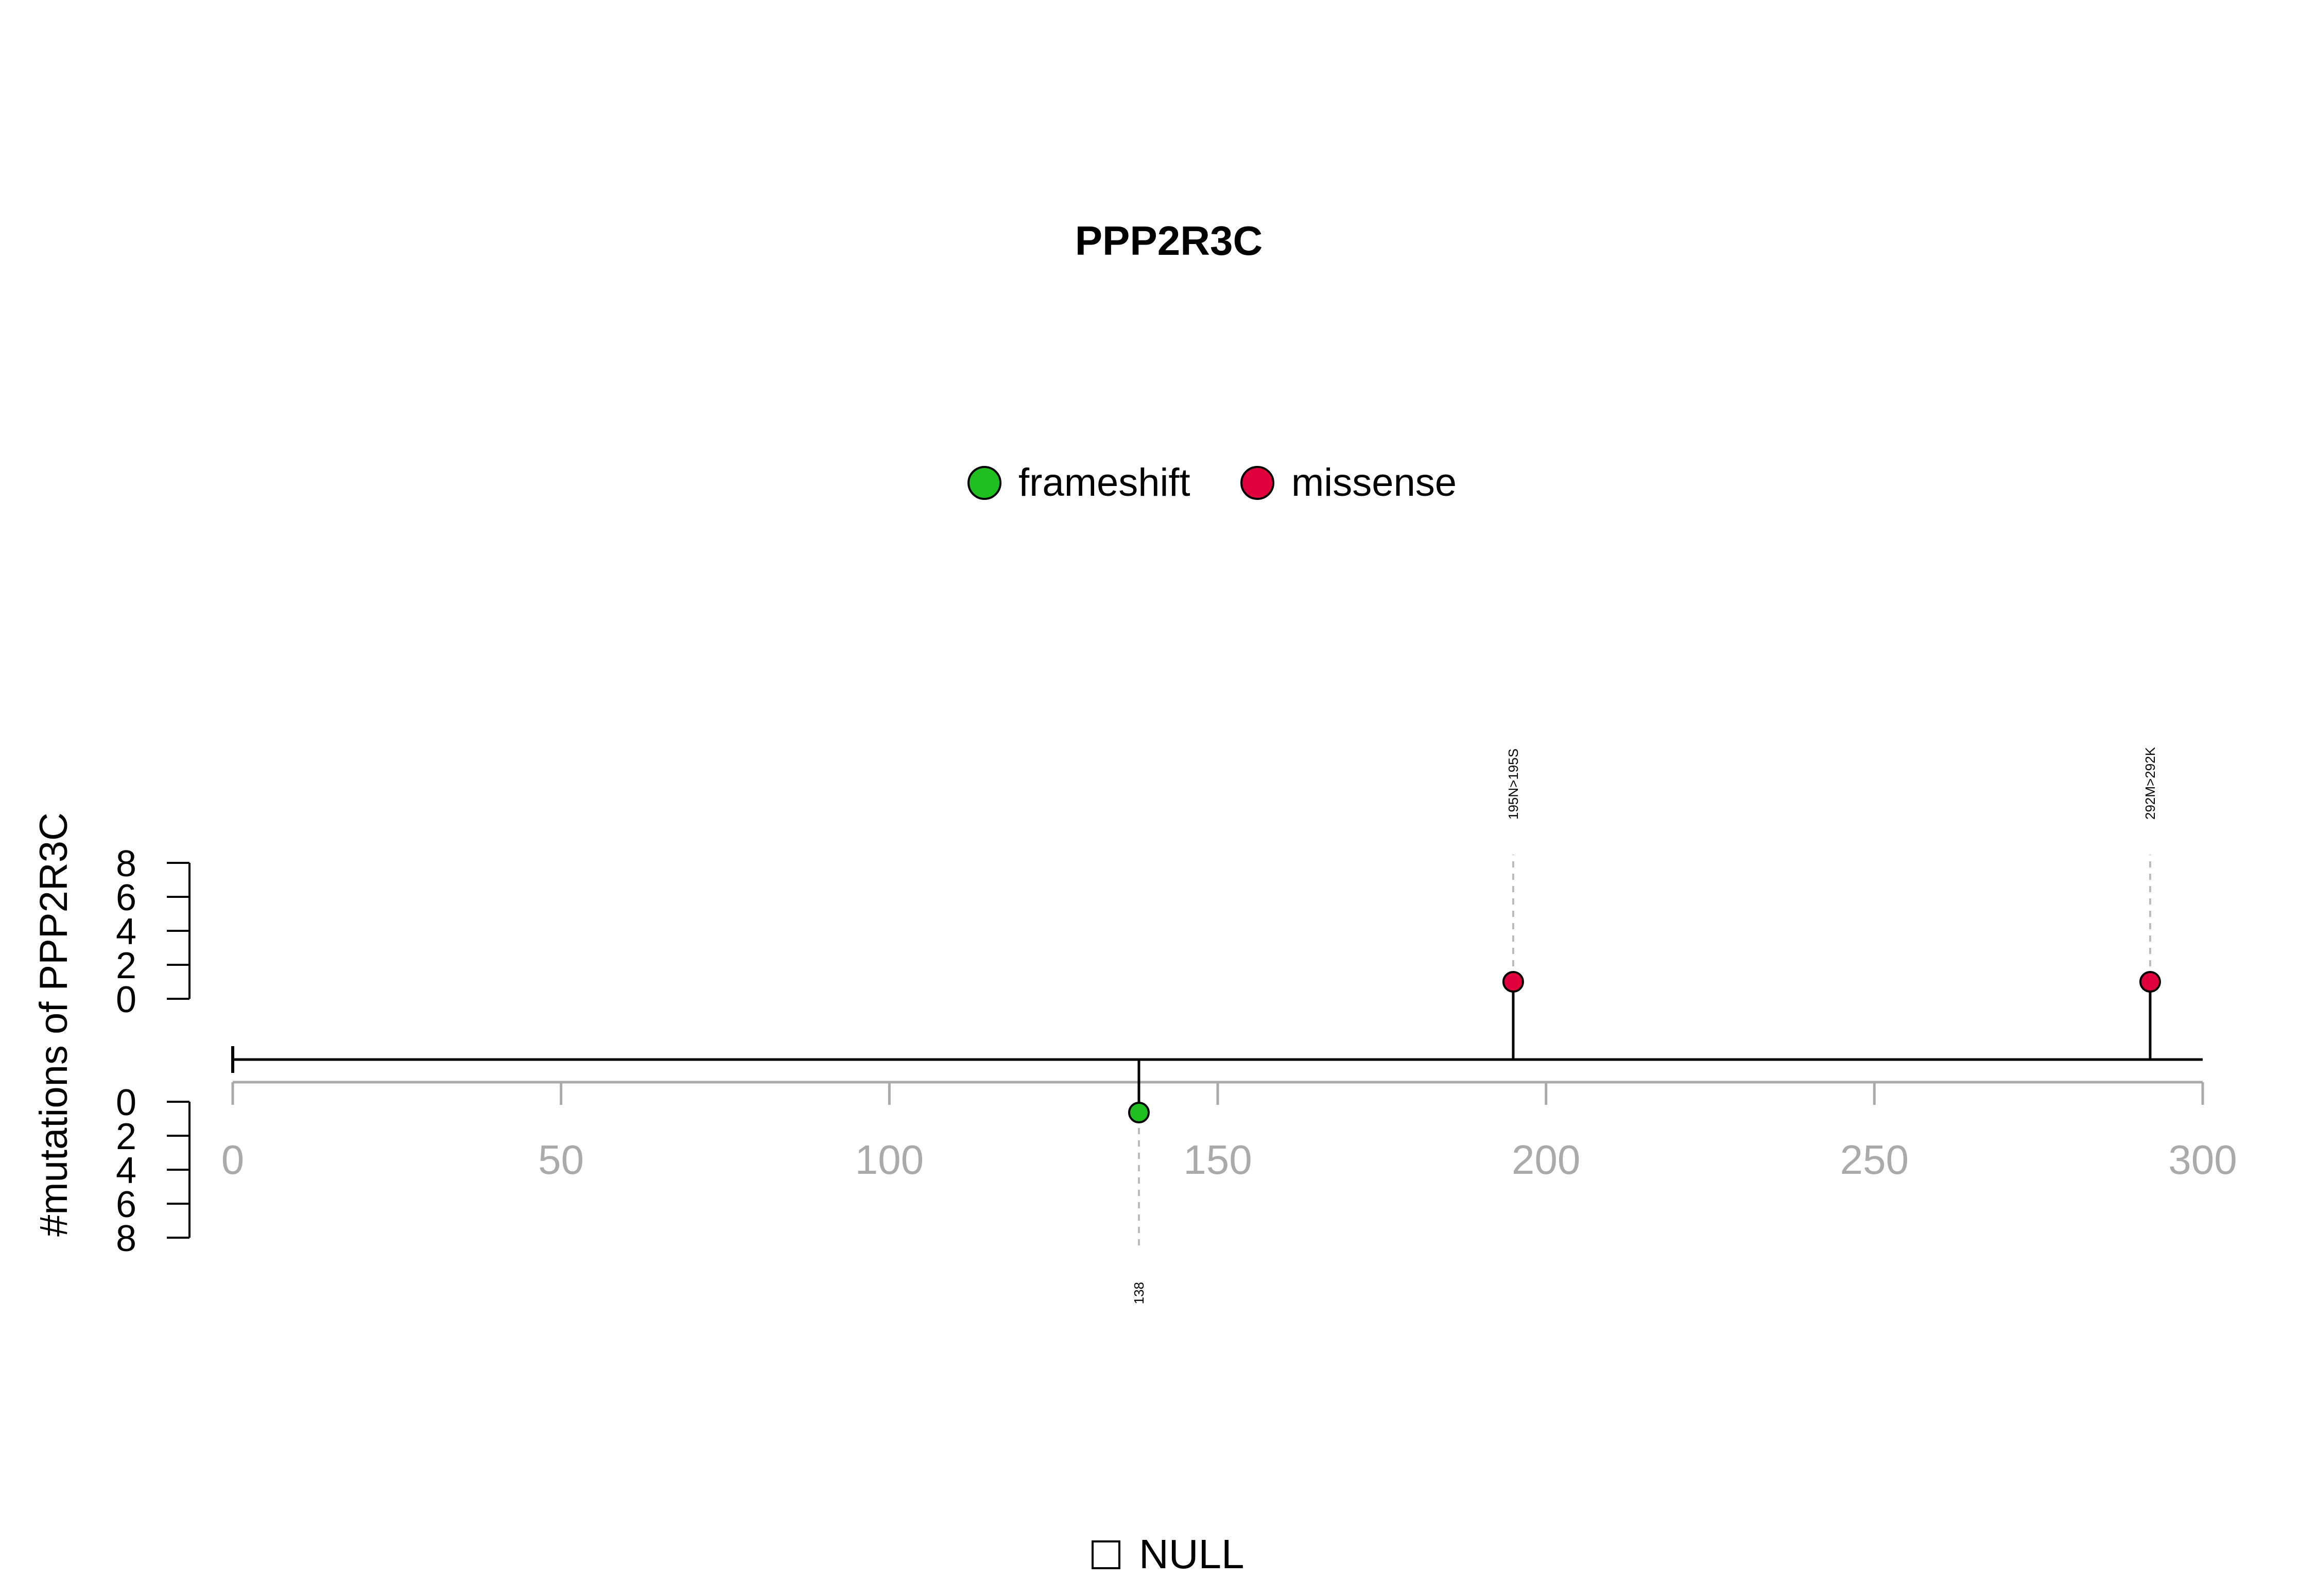  Describe the element at coordinates (1139, 1182) in the screenshot. I see `mutation-138: 138` at that location.